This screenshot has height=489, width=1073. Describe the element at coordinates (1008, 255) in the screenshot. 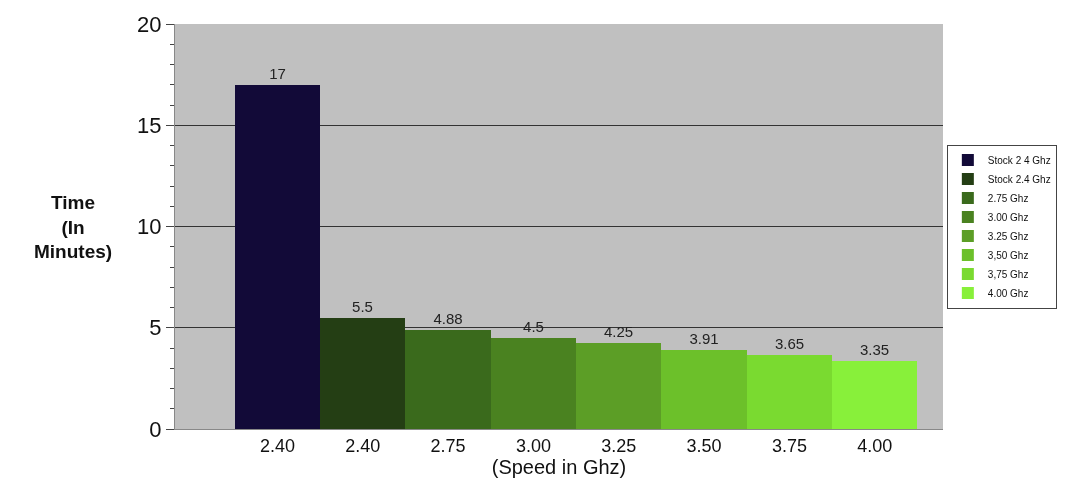

I see `legend-label: 3,50 Ghz` at that location.